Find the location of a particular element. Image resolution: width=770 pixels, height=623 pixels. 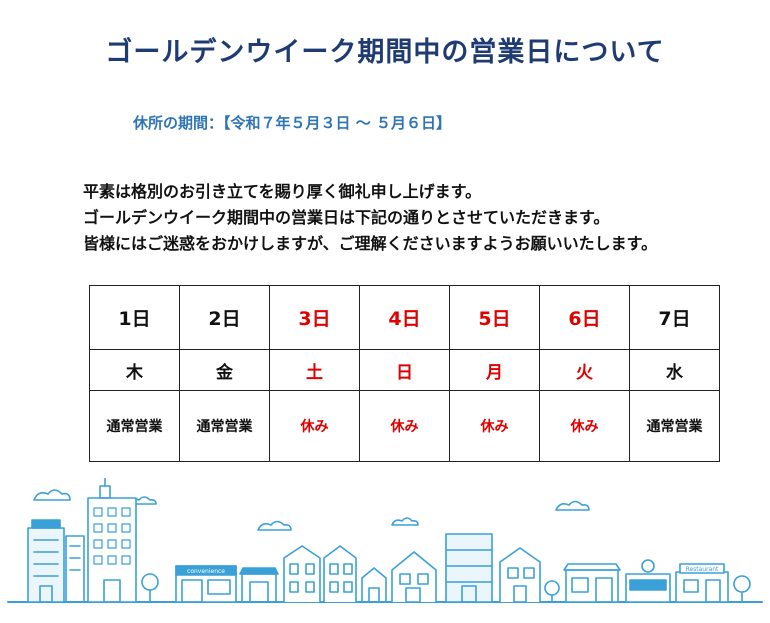

page-title: ゴールデンウイーク期間中の営業日について is located at coordinates (385, 52).